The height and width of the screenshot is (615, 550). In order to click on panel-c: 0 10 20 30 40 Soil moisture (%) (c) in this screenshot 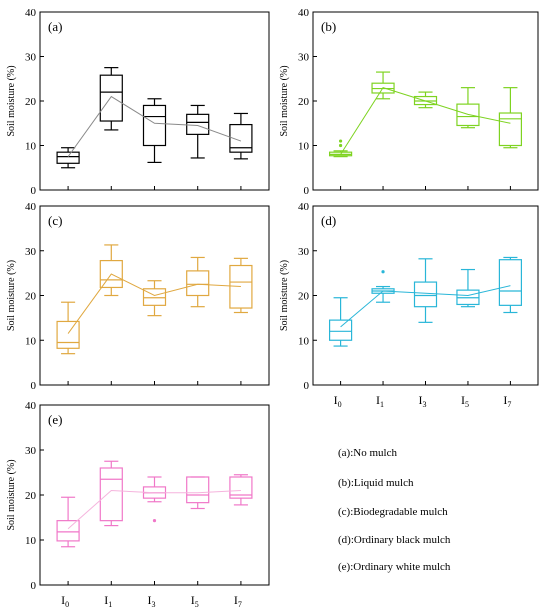, I will do `click(138, 296)`.